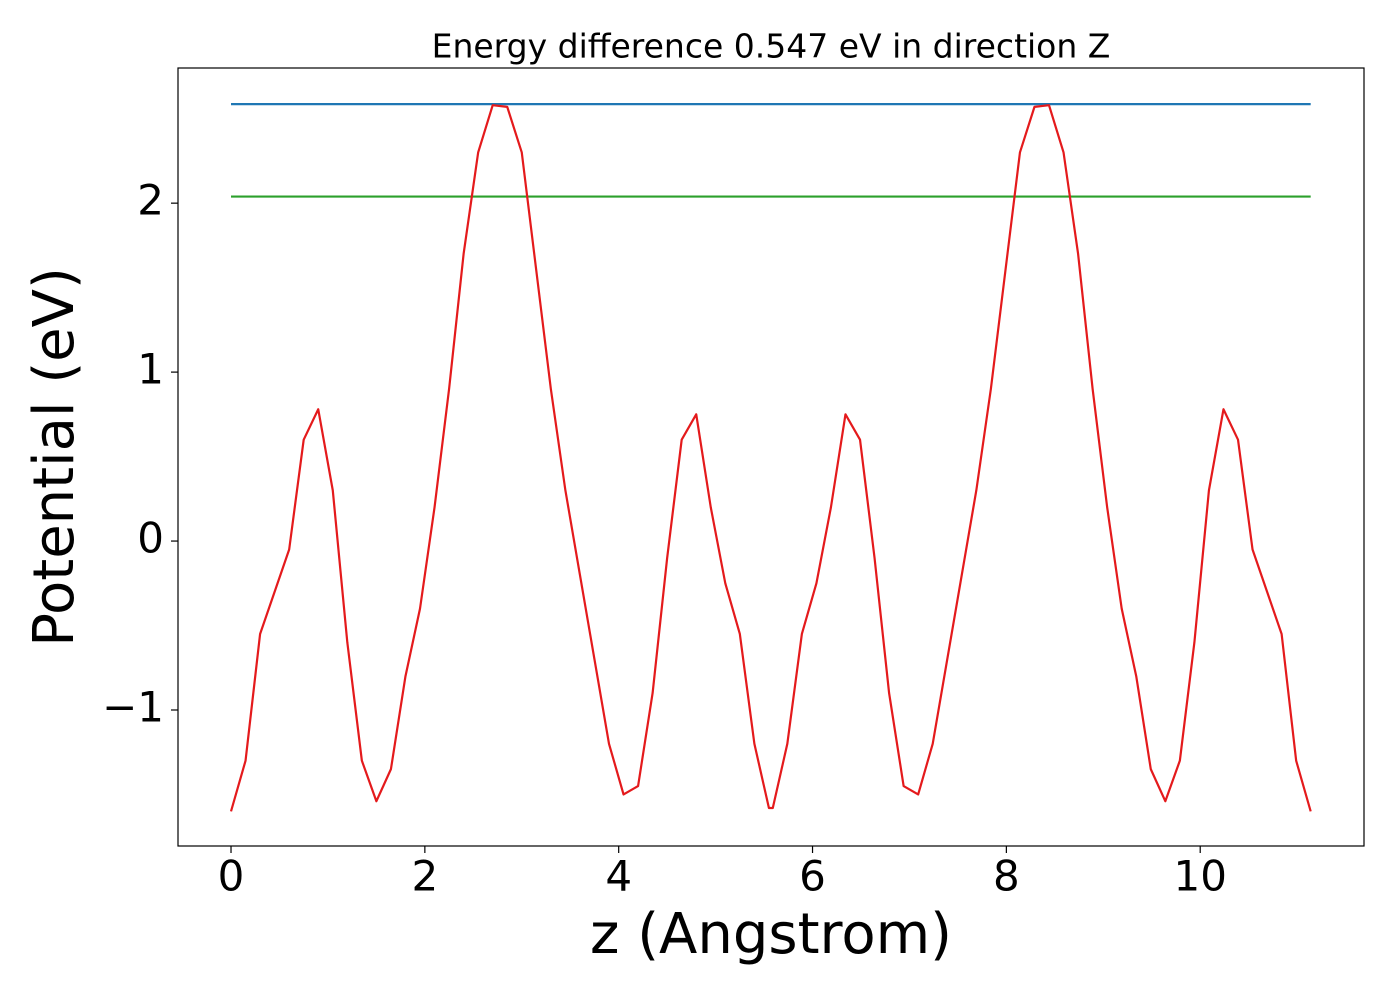 This screenshot has width=1400, height=1000. I want to click on x-tick-label: 8, so click(1006, 876).